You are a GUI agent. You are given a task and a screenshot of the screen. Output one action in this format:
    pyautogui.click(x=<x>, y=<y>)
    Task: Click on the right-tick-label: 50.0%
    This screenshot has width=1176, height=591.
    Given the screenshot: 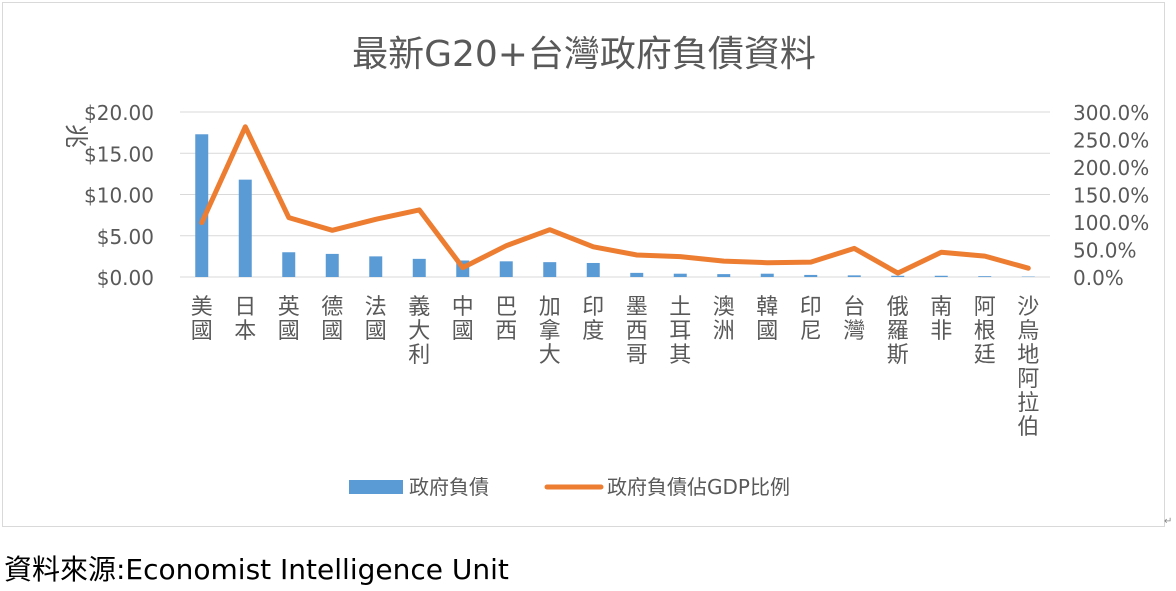 What is the action you would take?
    pyautogui.click(x=1105, y=251)
    